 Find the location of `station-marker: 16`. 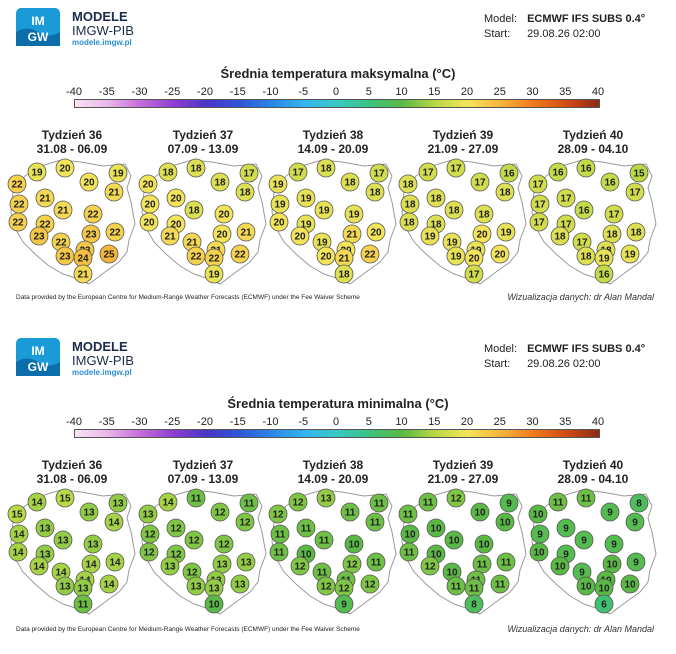

station-marker: 16 is located at coordinates (586, 168).